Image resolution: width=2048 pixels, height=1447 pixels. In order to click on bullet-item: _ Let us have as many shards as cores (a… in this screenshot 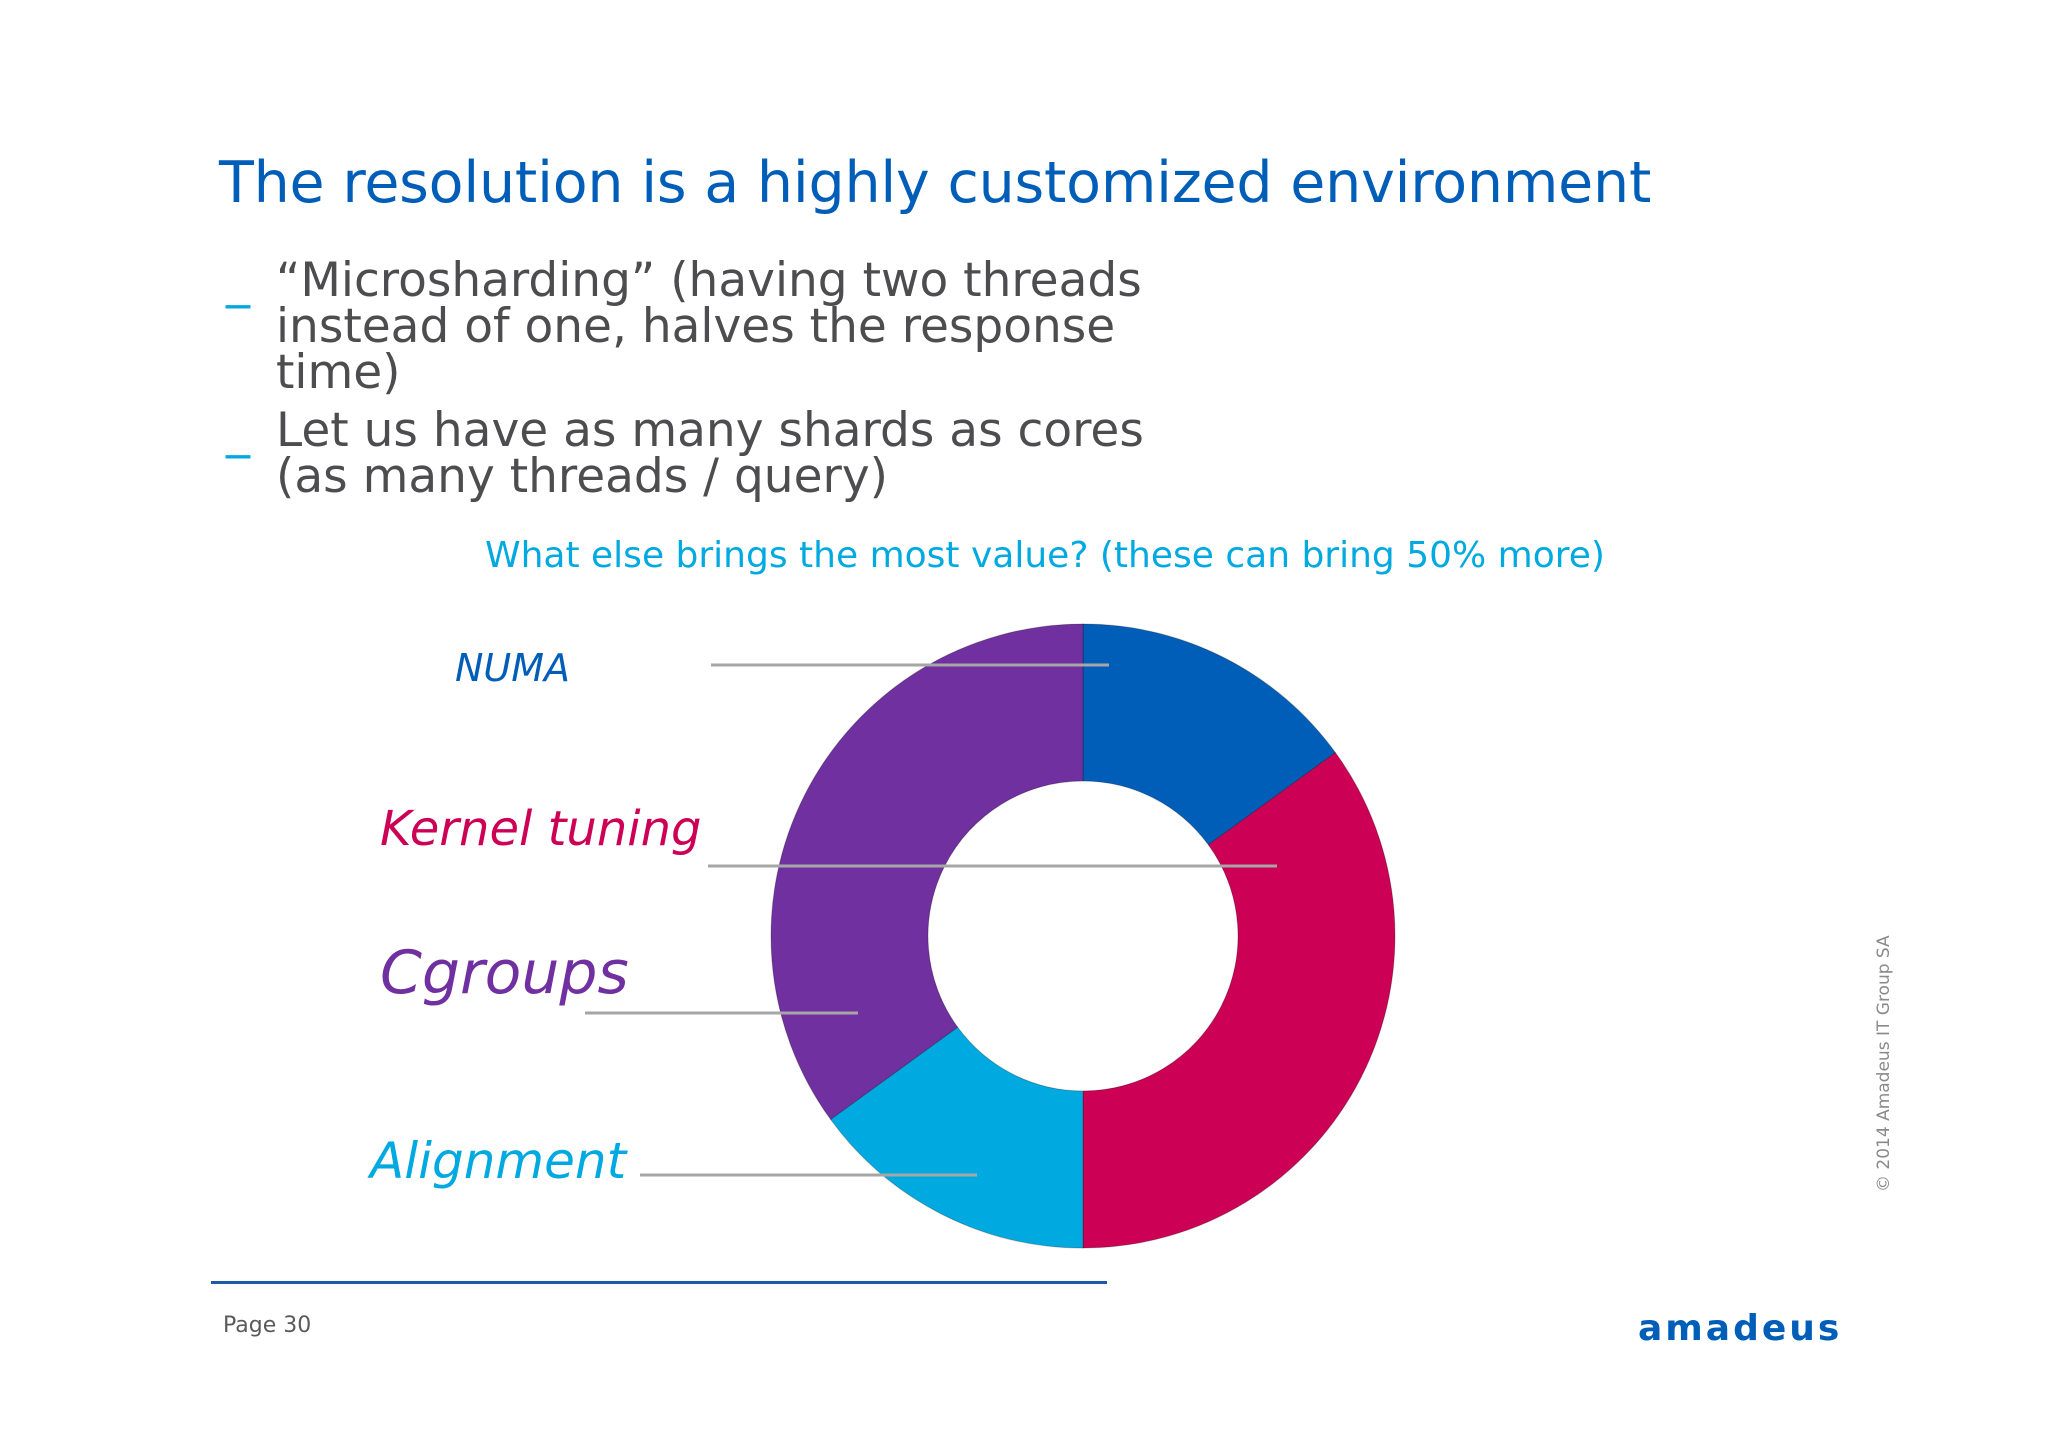, I will do `click(696, 453)`.